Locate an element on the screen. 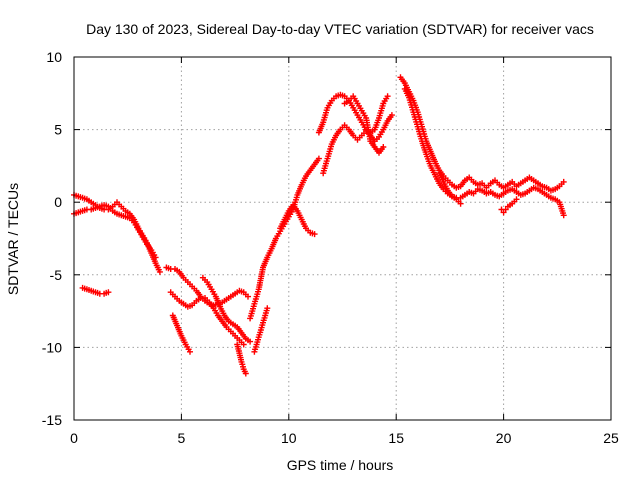 Image resolution: width=640 pixels, height=480 pixels. series-arc5 is located at coordinates (207, 318).